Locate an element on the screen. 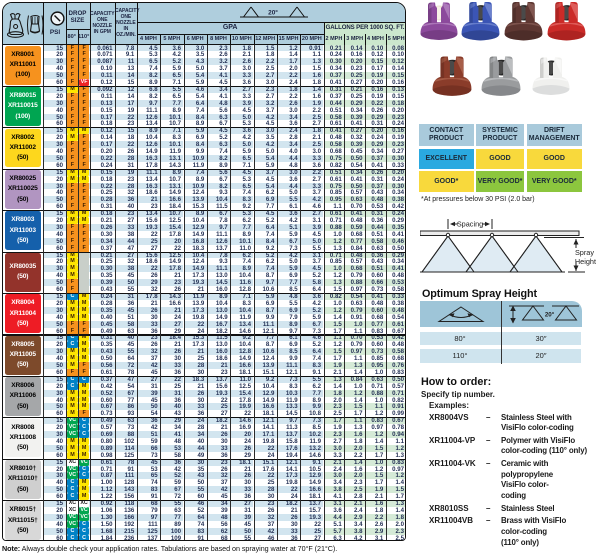 This screenshot has width=600, height=556. svg-text: Spacing is located at coordinates (470, 224).